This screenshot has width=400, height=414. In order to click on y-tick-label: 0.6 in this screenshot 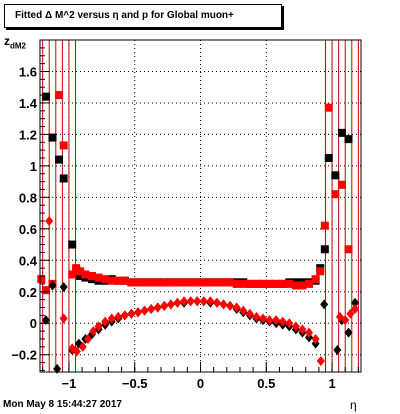, I will do `click(28, 229)`.